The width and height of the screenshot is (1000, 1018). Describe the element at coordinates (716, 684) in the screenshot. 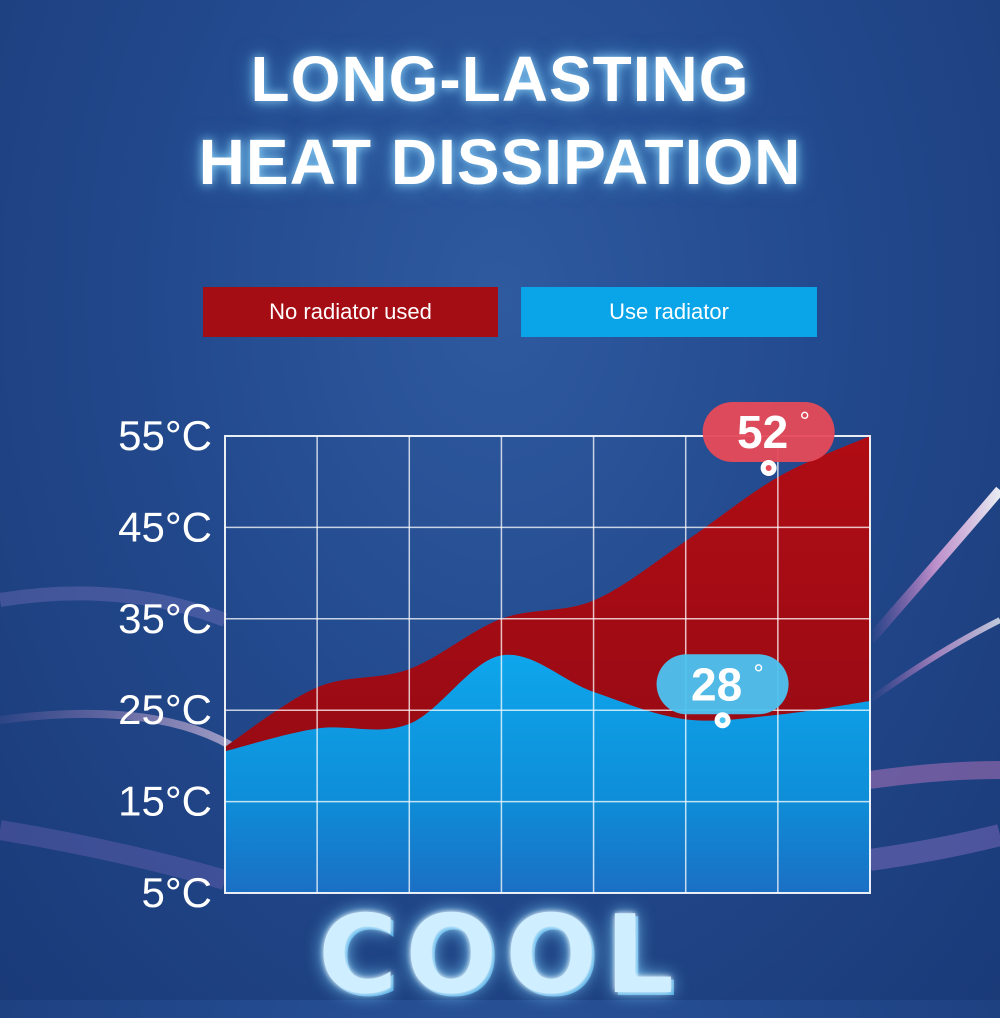

I see `annotation-value: 28` at that location.